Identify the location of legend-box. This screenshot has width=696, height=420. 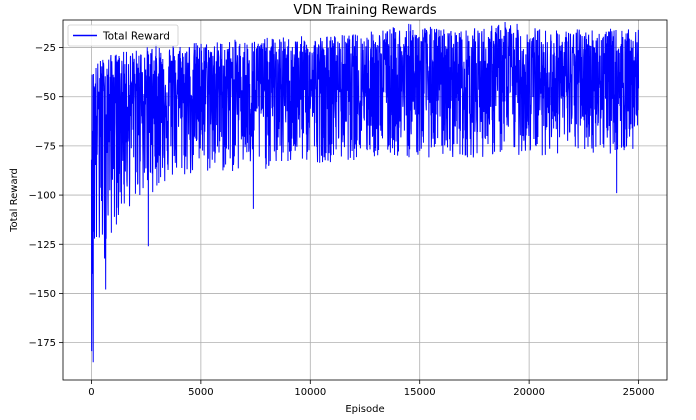
(123, 35).